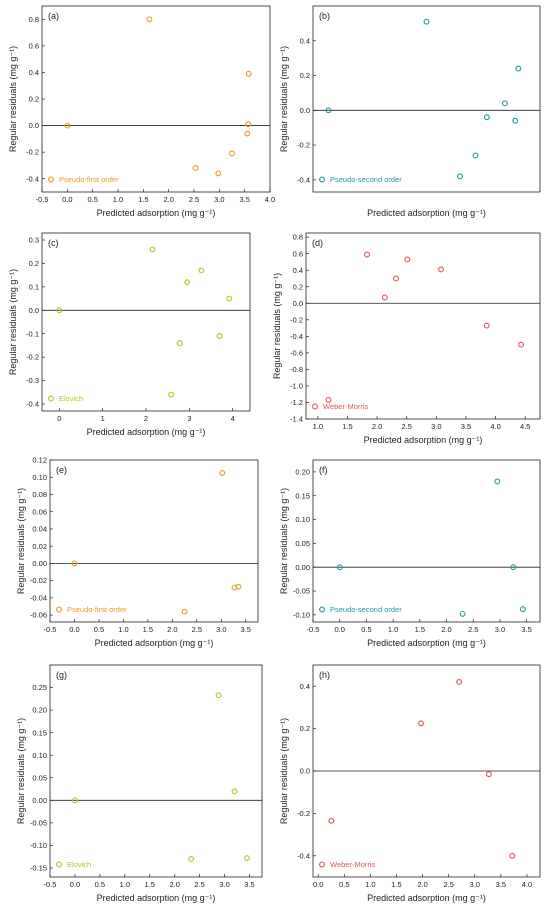  I want to click on plot-frame, so click(426, 541).